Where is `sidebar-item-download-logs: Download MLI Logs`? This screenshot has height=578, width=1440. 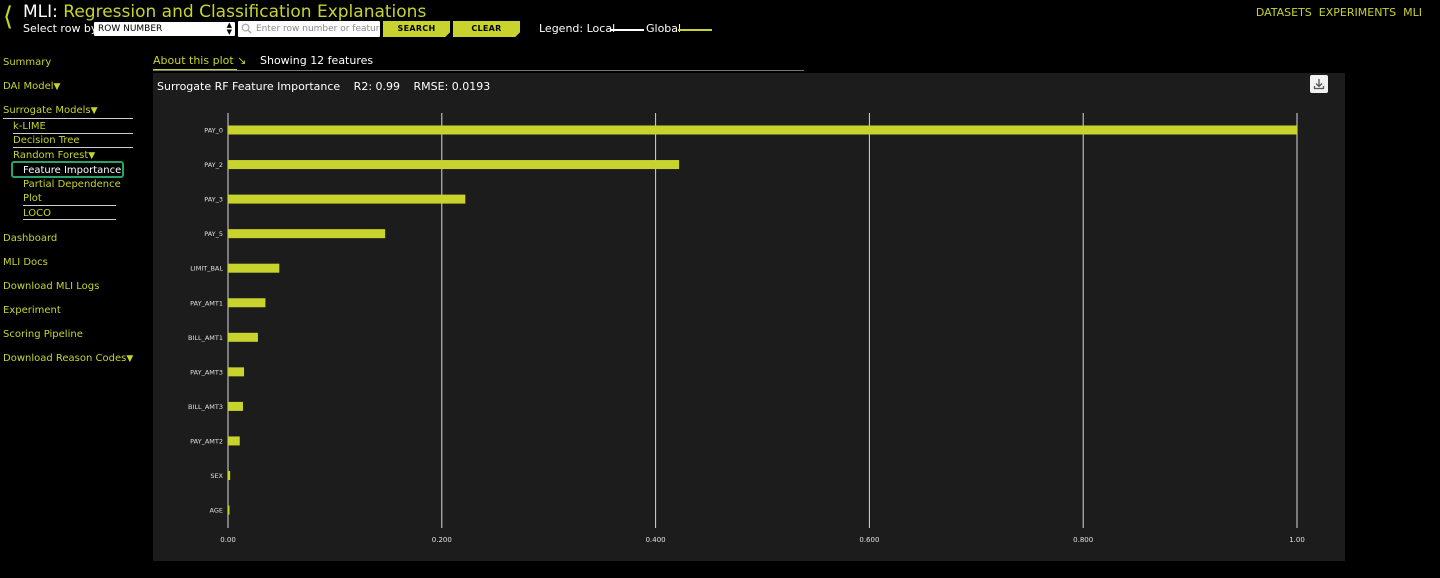
sidebar-item-download-logs: Download MLI Logs is located at coordinates (51, 286).